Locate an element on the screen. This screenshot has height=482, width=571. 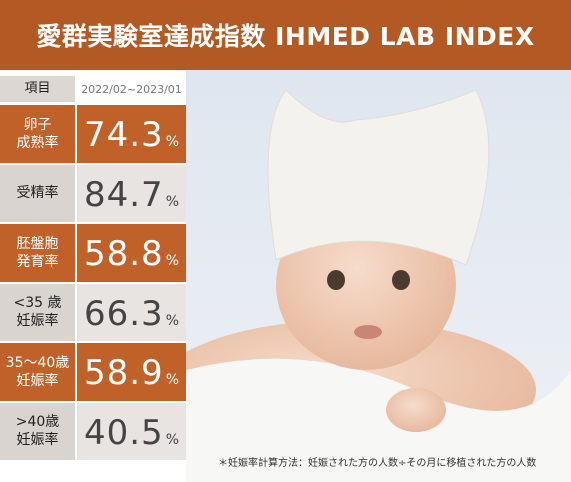
row-value: 40.5% is located at coordinates (131, 431).